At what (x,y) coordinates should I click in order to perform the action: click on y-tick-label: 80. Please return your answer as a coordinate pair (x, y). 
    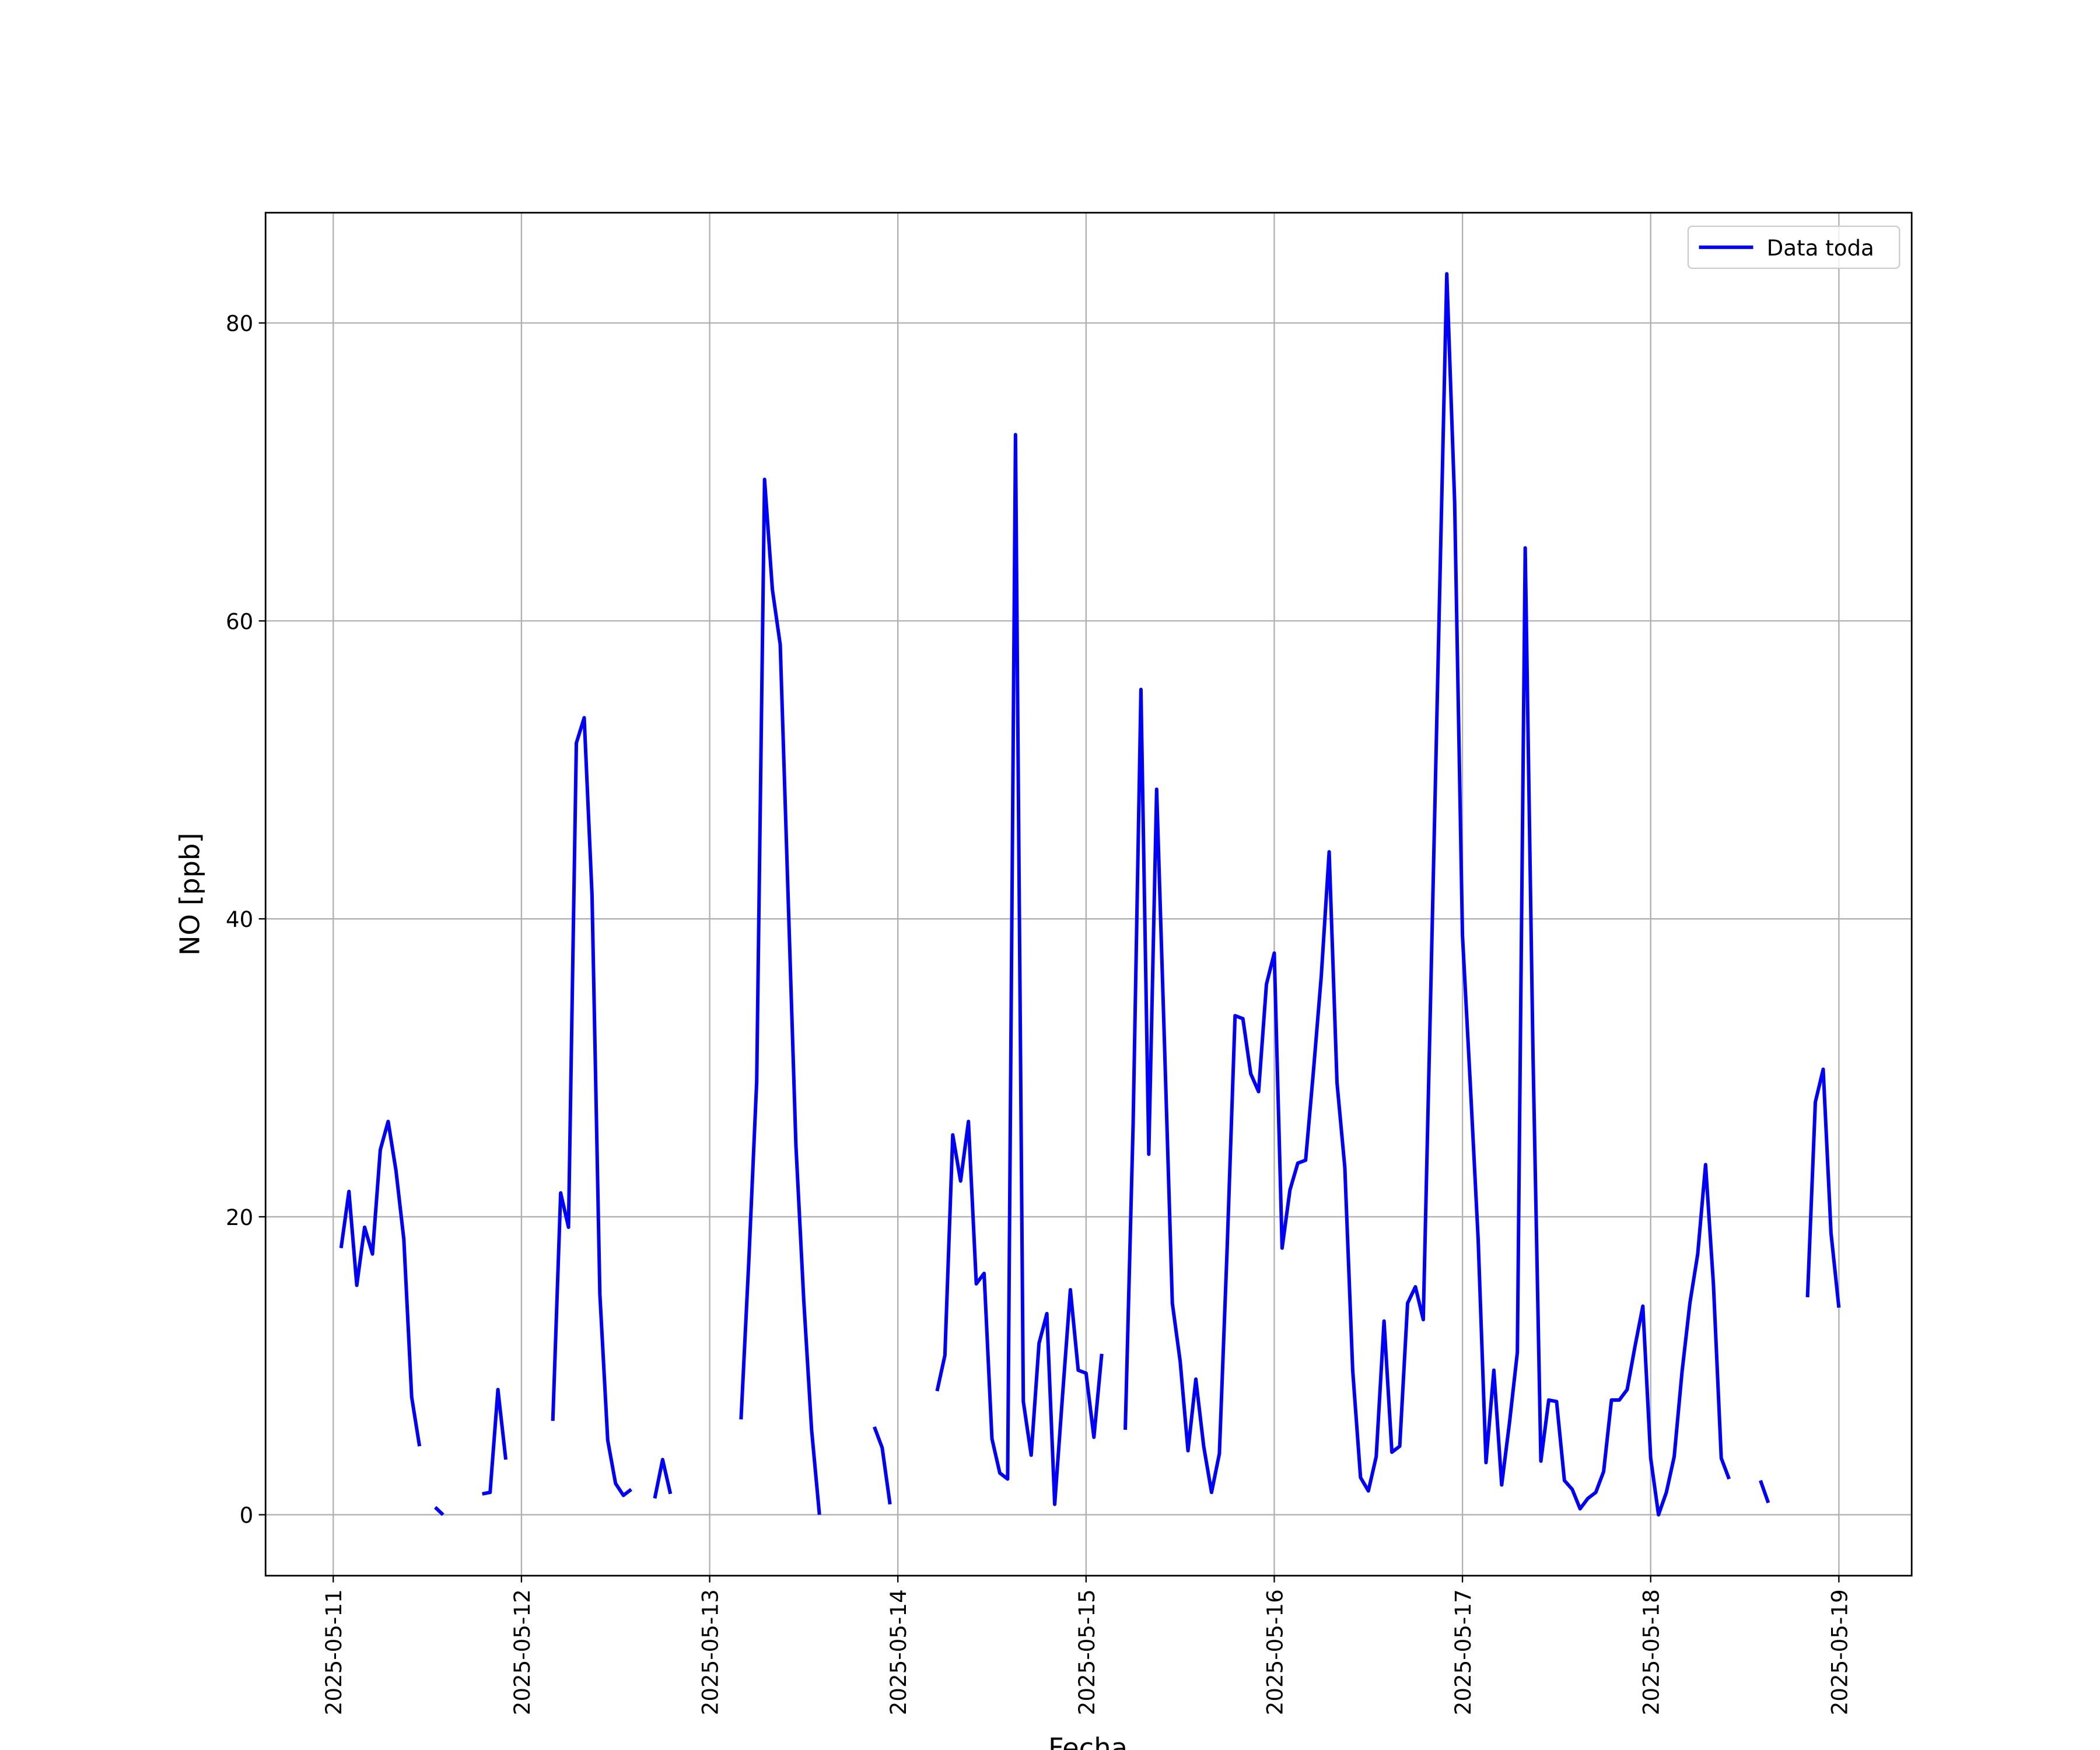
    Looking at the image, I should click on (239, 324).